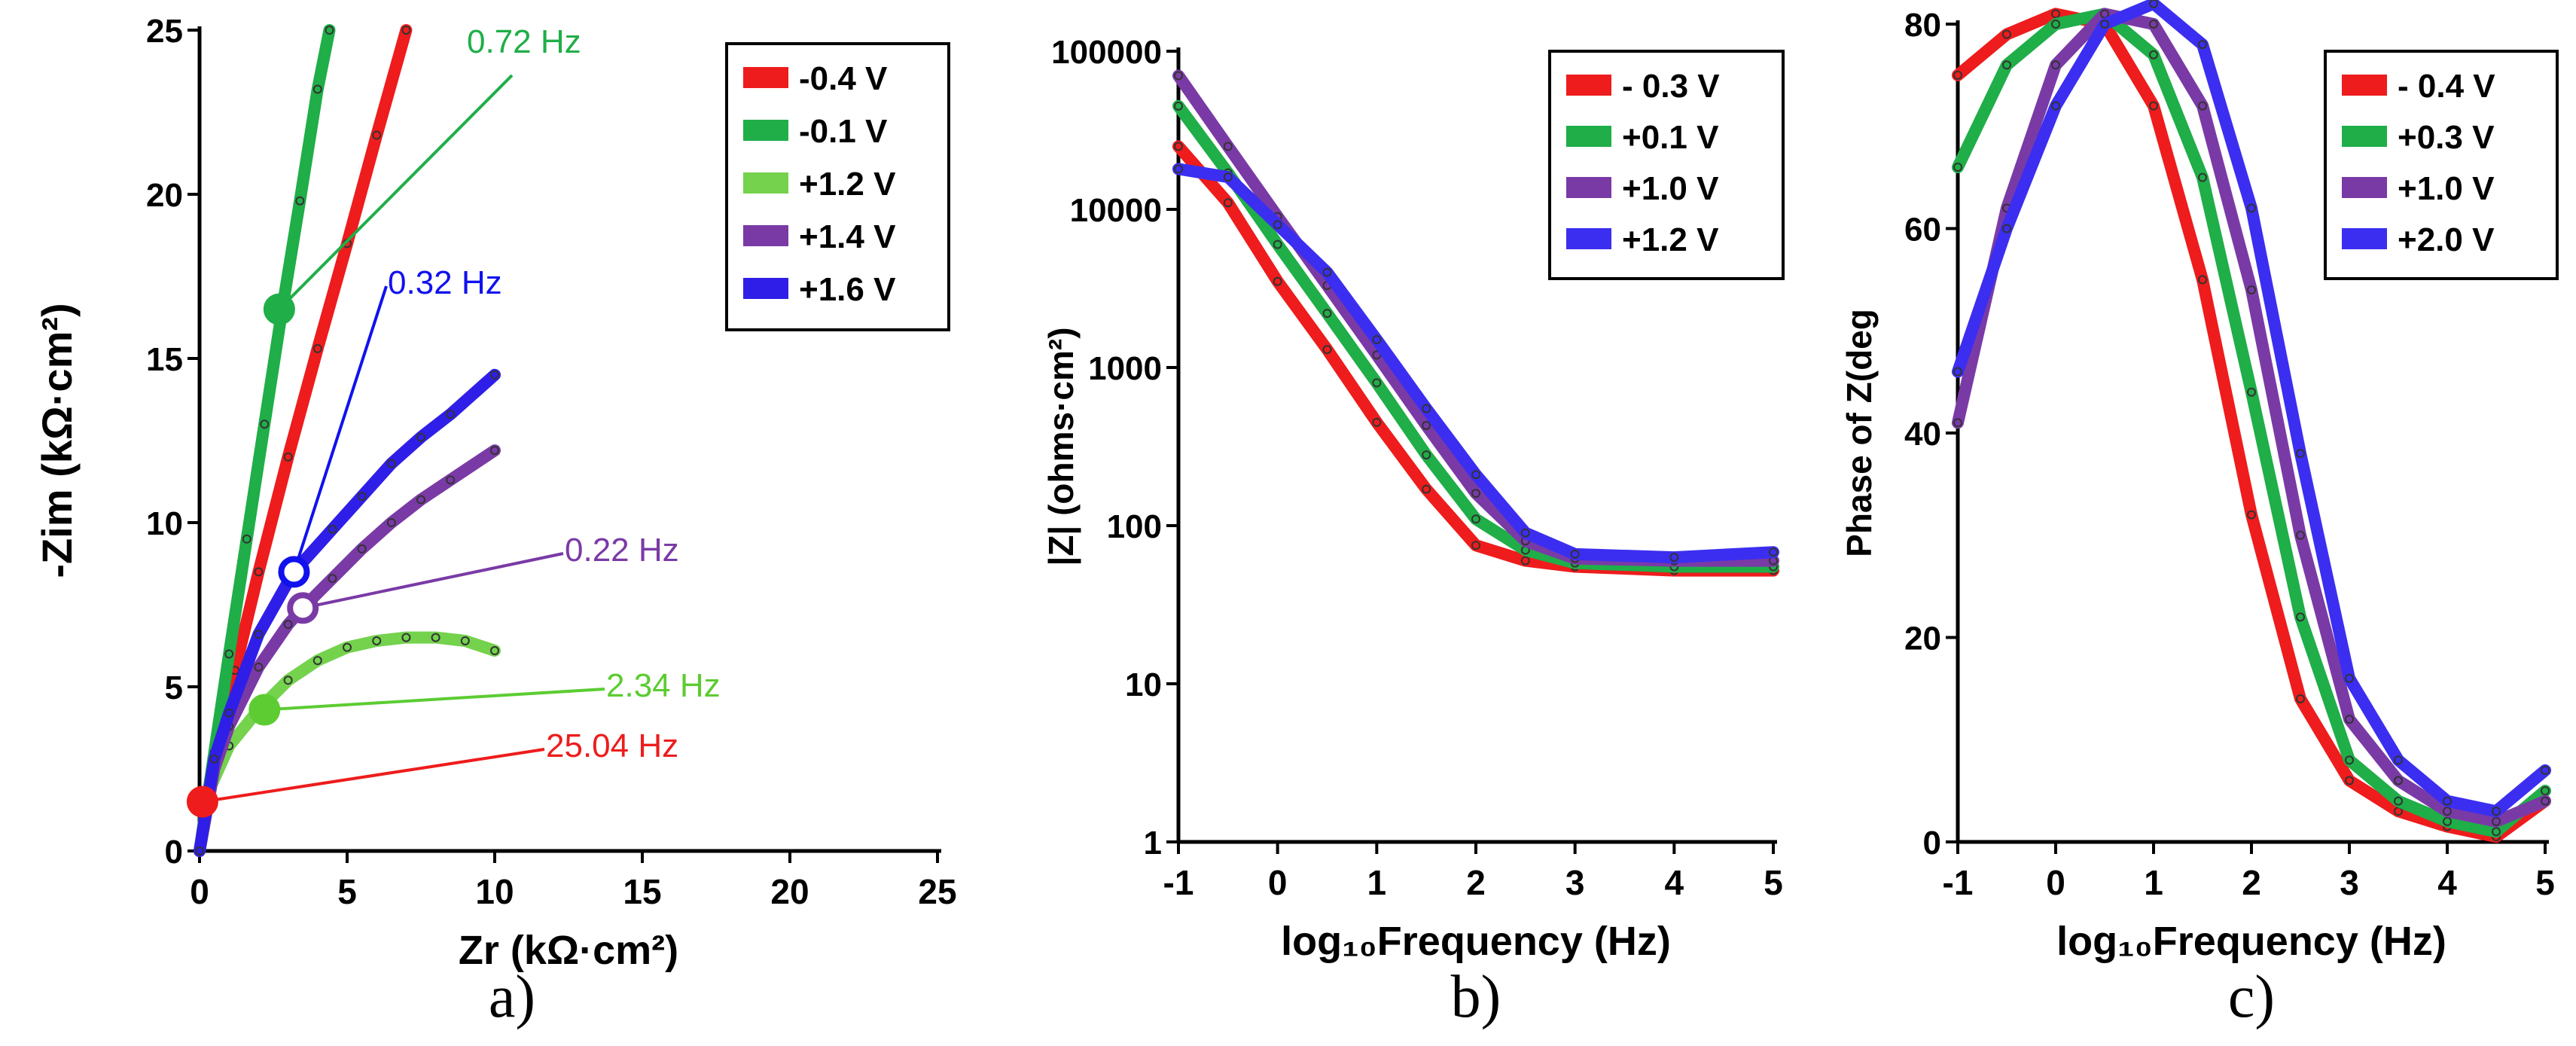 The width and height of the screenshot is (2576, 1046). What do you see at coordinates (494, 891) in the screenshot?
I see `x-tick-label: 10` at bounding box center [494, 891].